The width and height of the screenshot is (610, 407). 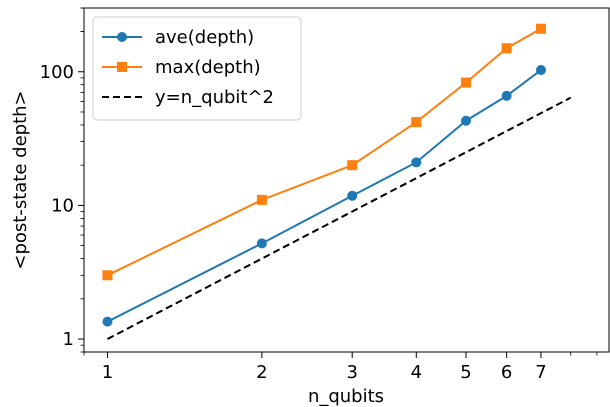 What do you see at coordinates (107, 372) in the screenshot?
I see `x-tick-label: 1` at bounding box center [107, 372].